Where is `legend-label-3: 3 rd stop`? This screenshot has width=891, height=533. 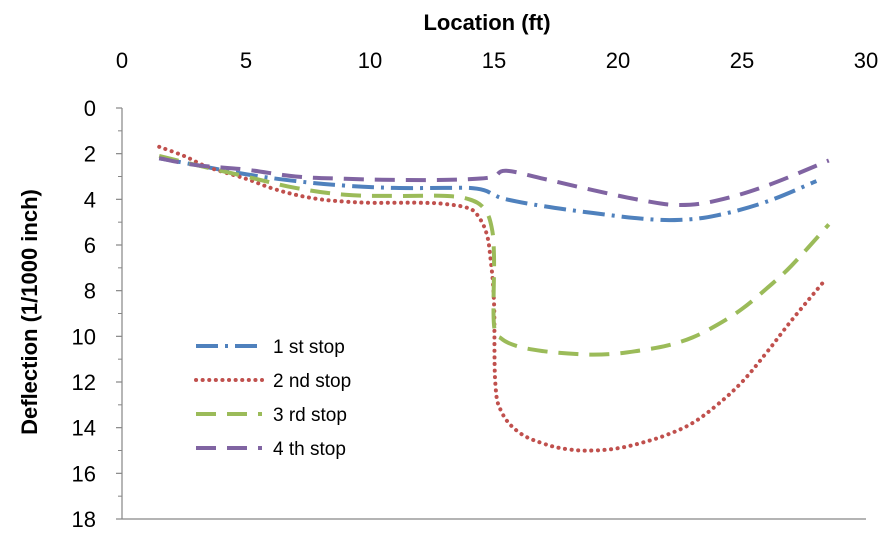 legend-label-3: 3 rd stop is located at coordinates (310, 415).